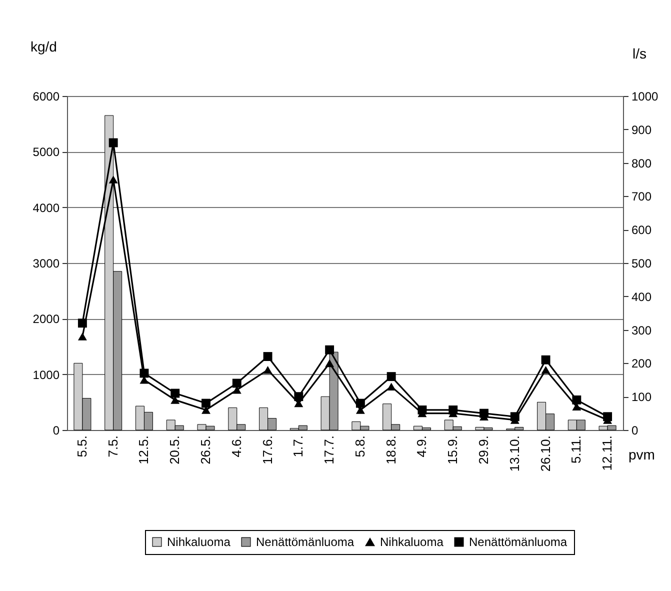 The height and width of the screenshot is (591, 671). What do you see at coordinates (267, 450) in the screenshot?
I see `x-tick-label: 17.6.` at bounding box center [267, 450].